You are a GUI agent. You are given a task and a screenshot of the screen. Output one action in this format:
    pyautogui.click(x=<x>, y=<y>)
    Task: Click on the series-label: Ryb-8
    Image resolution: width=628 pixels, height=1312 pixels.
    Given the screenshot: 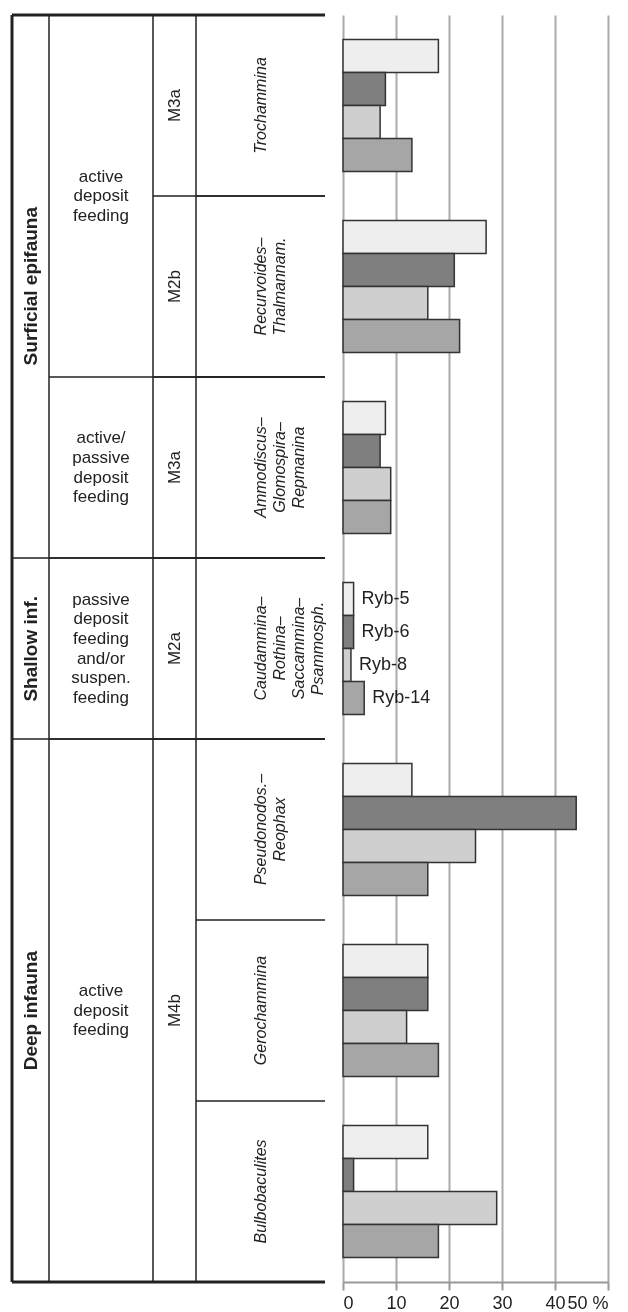 What is the action you would take?
    pyautogui.click(x=382, y=664)
    